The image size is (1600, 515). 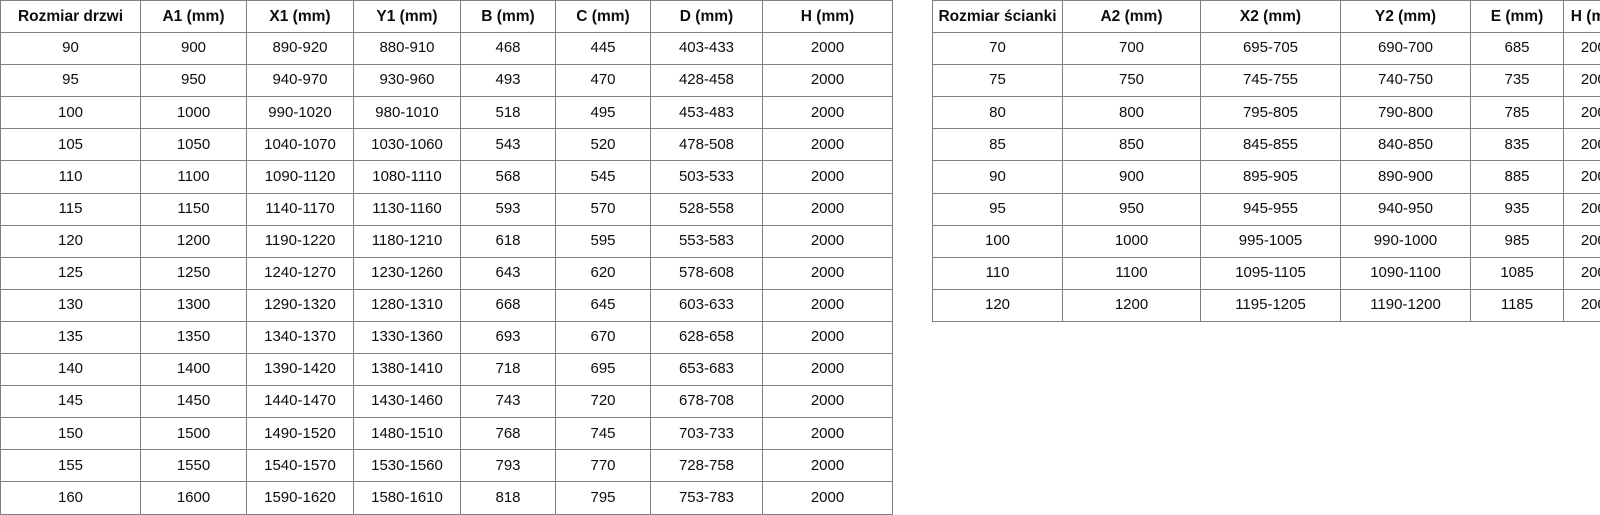 I want to click on door-column-header-3: Y1 (mm), so click(x=407, y=17).